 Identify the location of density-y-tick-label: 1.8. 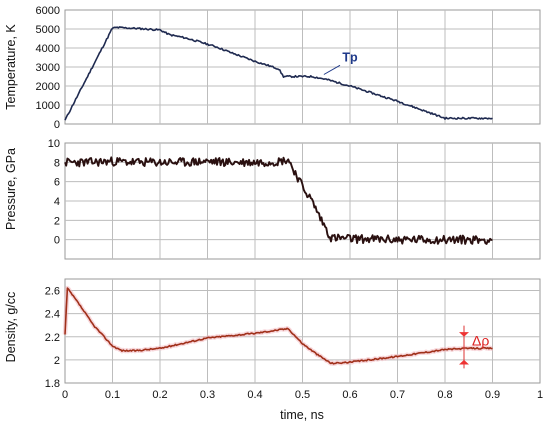
(52, 384).